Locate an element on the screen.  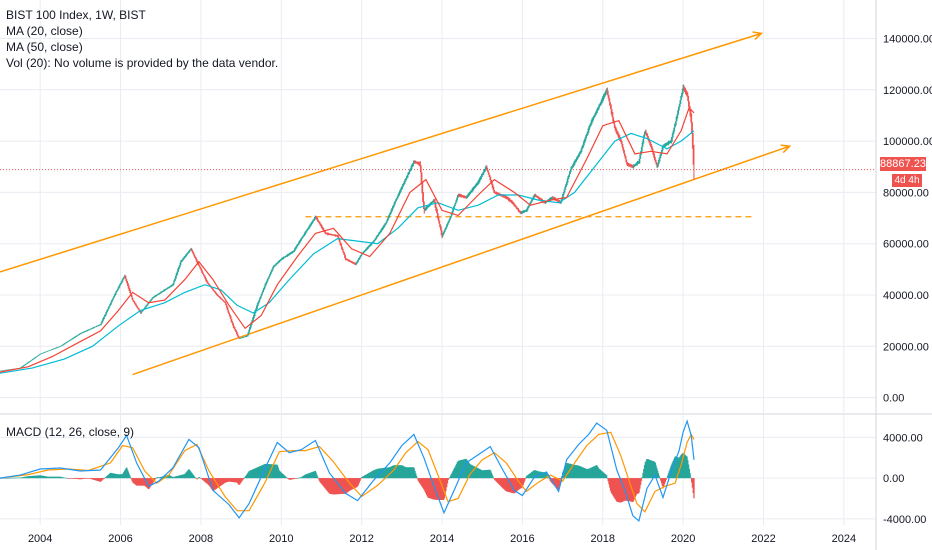
x-tick-label: 2020 is located at coordinates (683, 539).